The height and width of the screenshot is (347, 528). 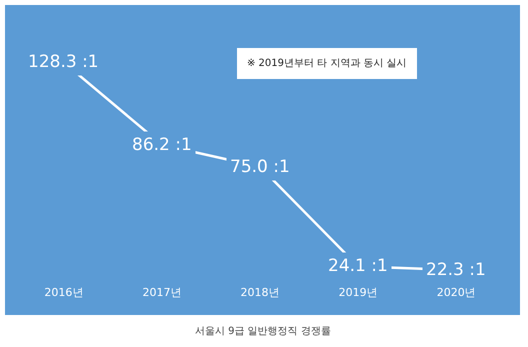 What do you see at coordinates (263, 331) in the screenshot?
I see `text: 서울시 9급 일반행정직 경쟁률` at bounding box center [263, 331].